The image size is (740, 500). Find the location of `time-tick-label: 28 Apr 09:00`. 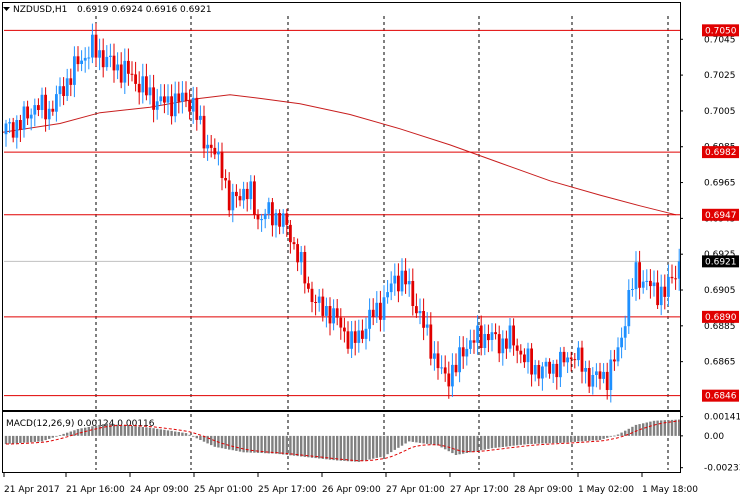

time-tick-label: 28 Apr 09:00 is located at coordinates (543, 490).